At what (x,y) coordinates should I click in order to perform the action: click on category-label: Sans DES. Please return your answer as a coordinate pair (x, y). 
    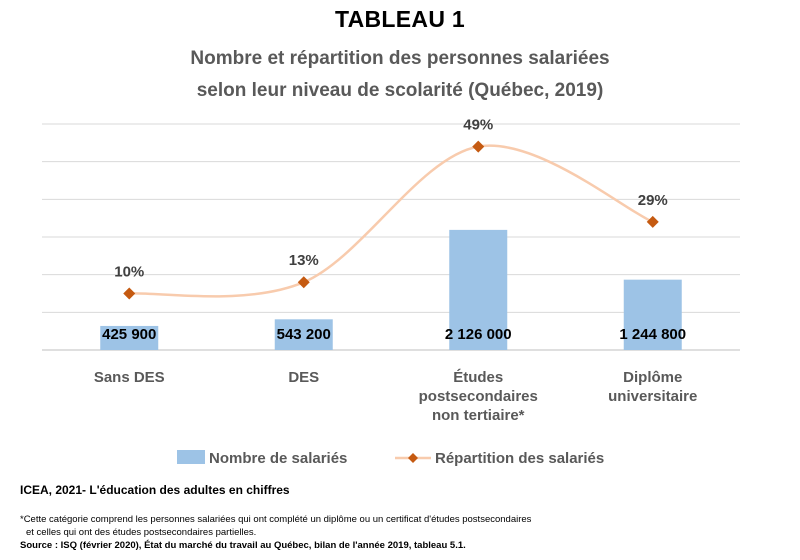
    Looking at the image, I should click on (129, 377).